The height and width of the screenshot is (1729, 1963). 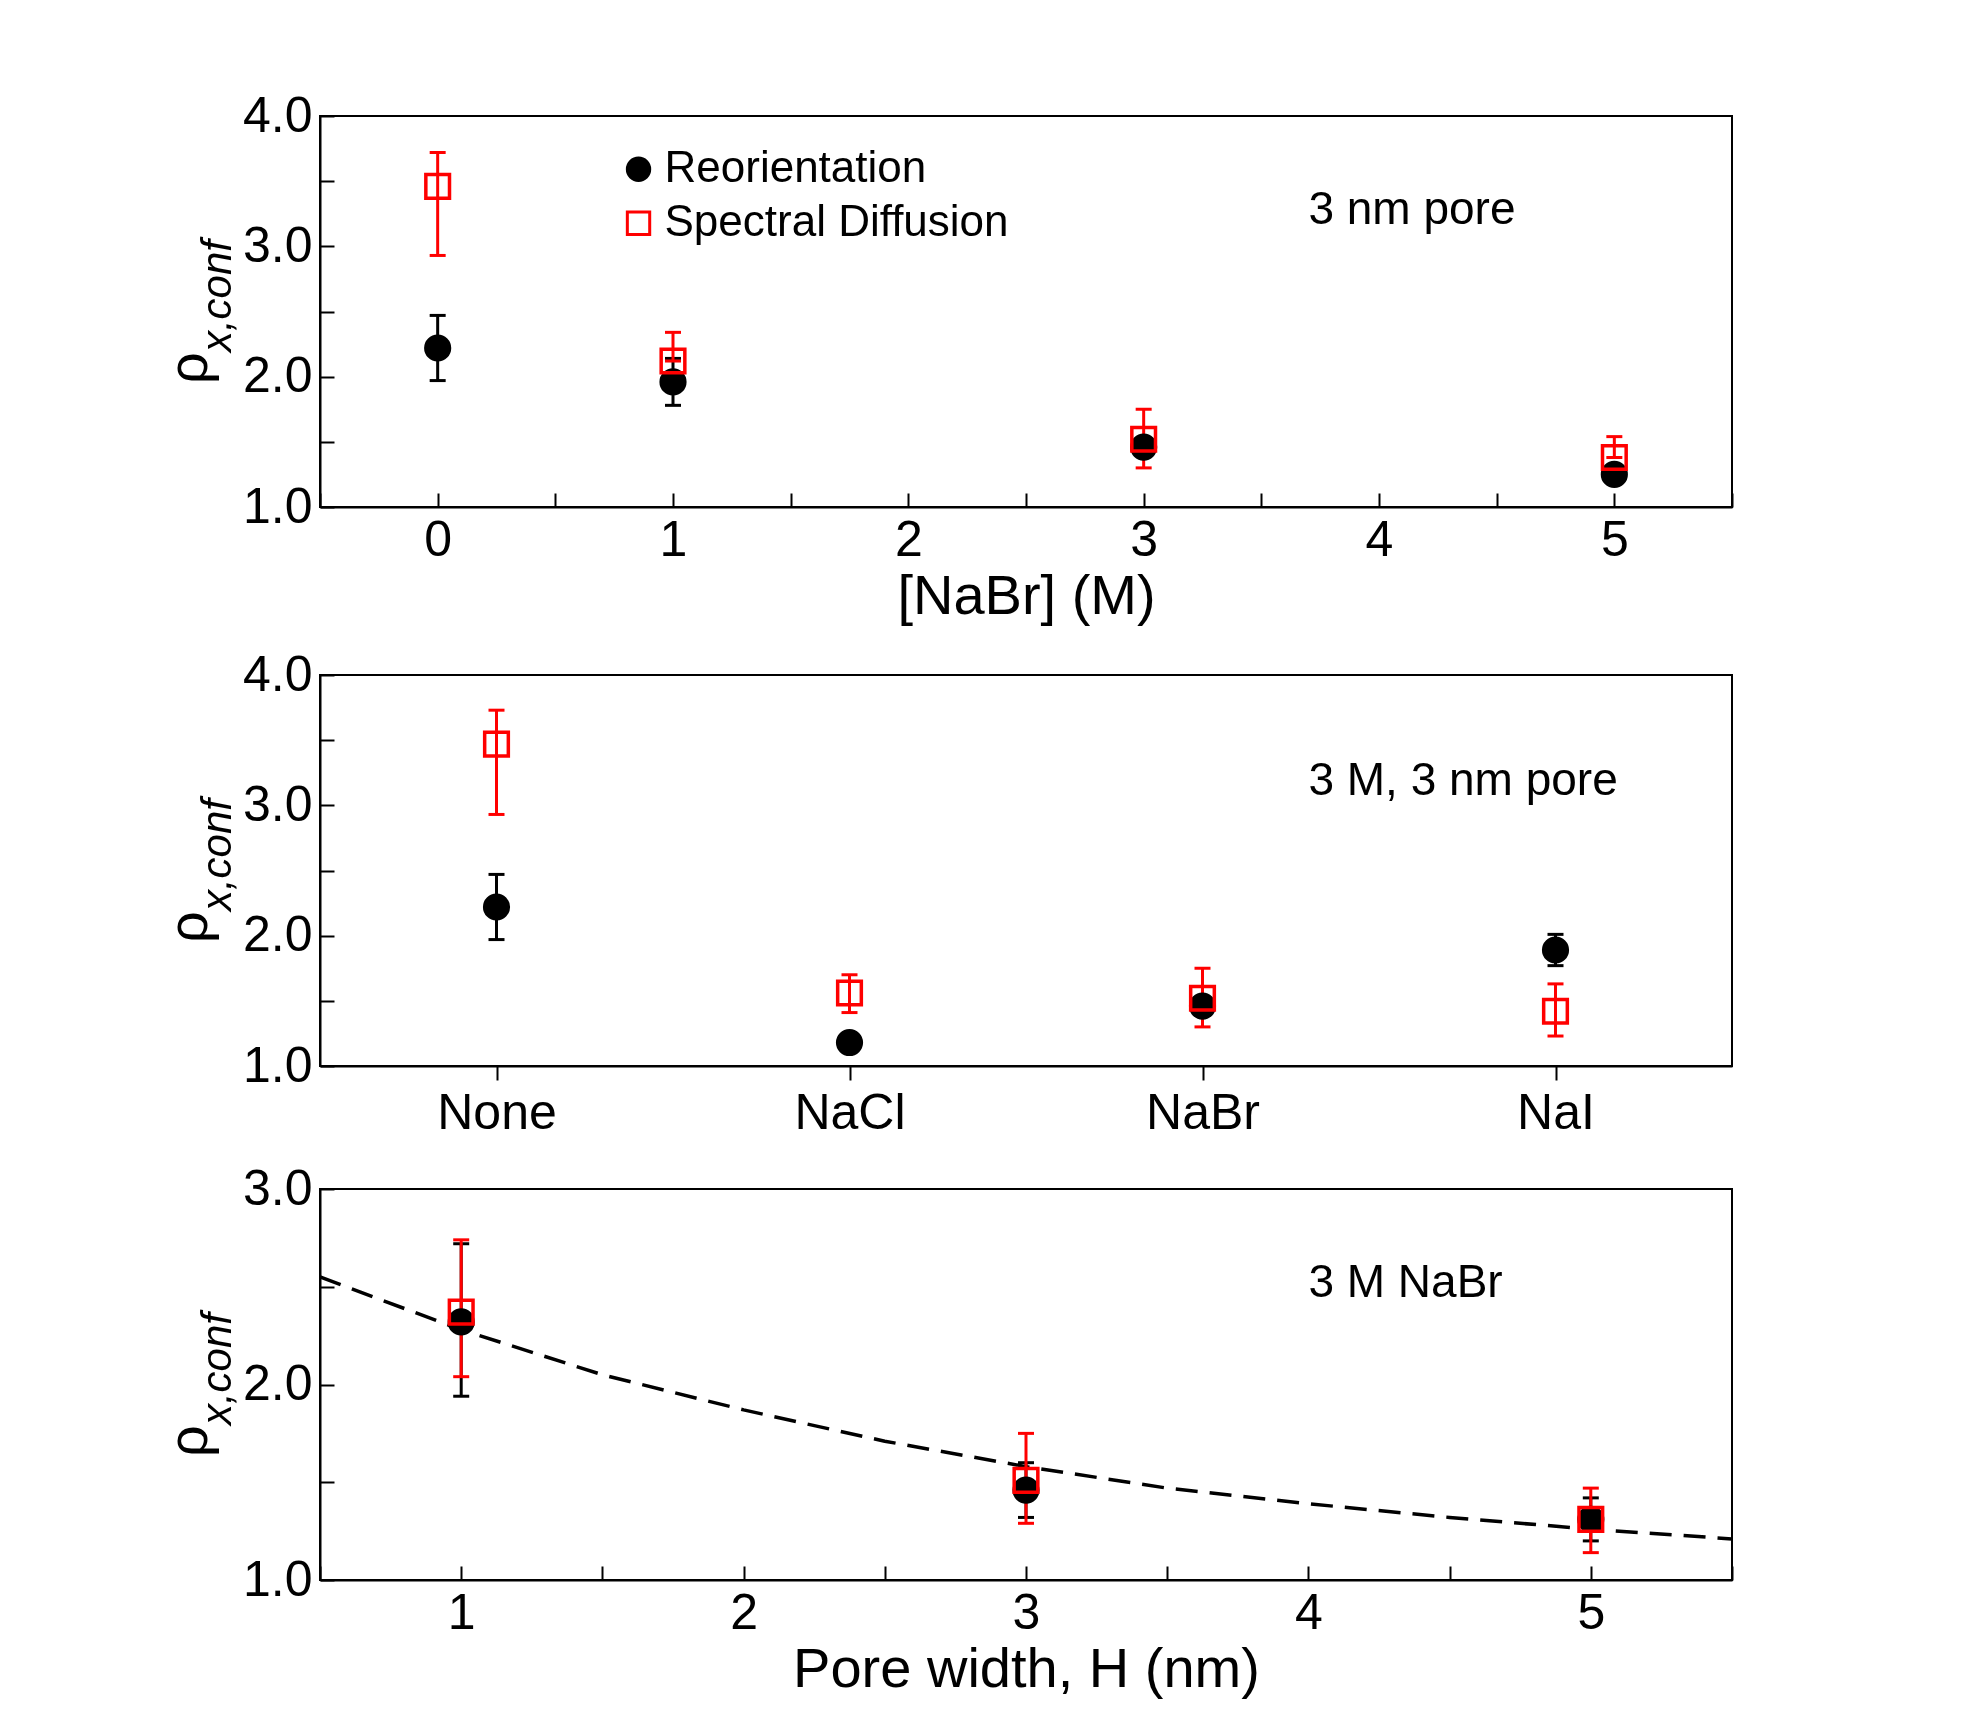 I want to click on x-tick-label: NaCl, so click(x=850, y=1111).